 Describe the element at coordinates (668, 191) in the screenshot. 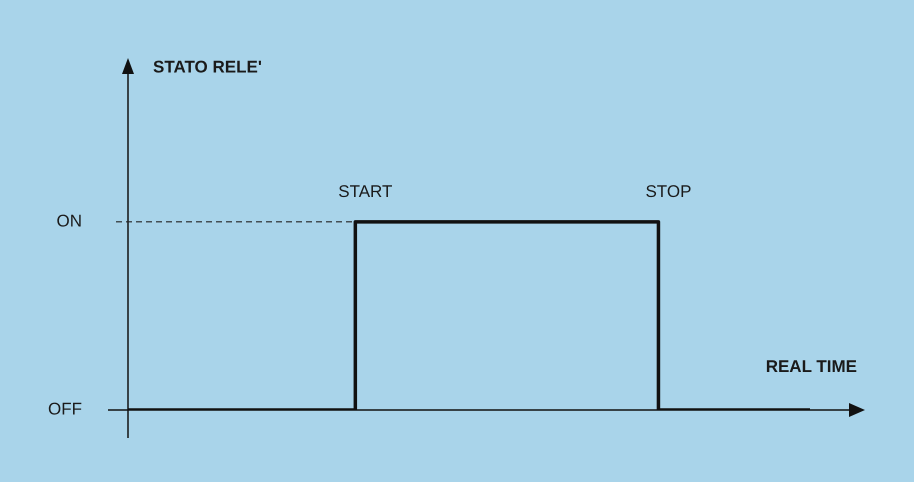

I see `text: STOP` at that location.